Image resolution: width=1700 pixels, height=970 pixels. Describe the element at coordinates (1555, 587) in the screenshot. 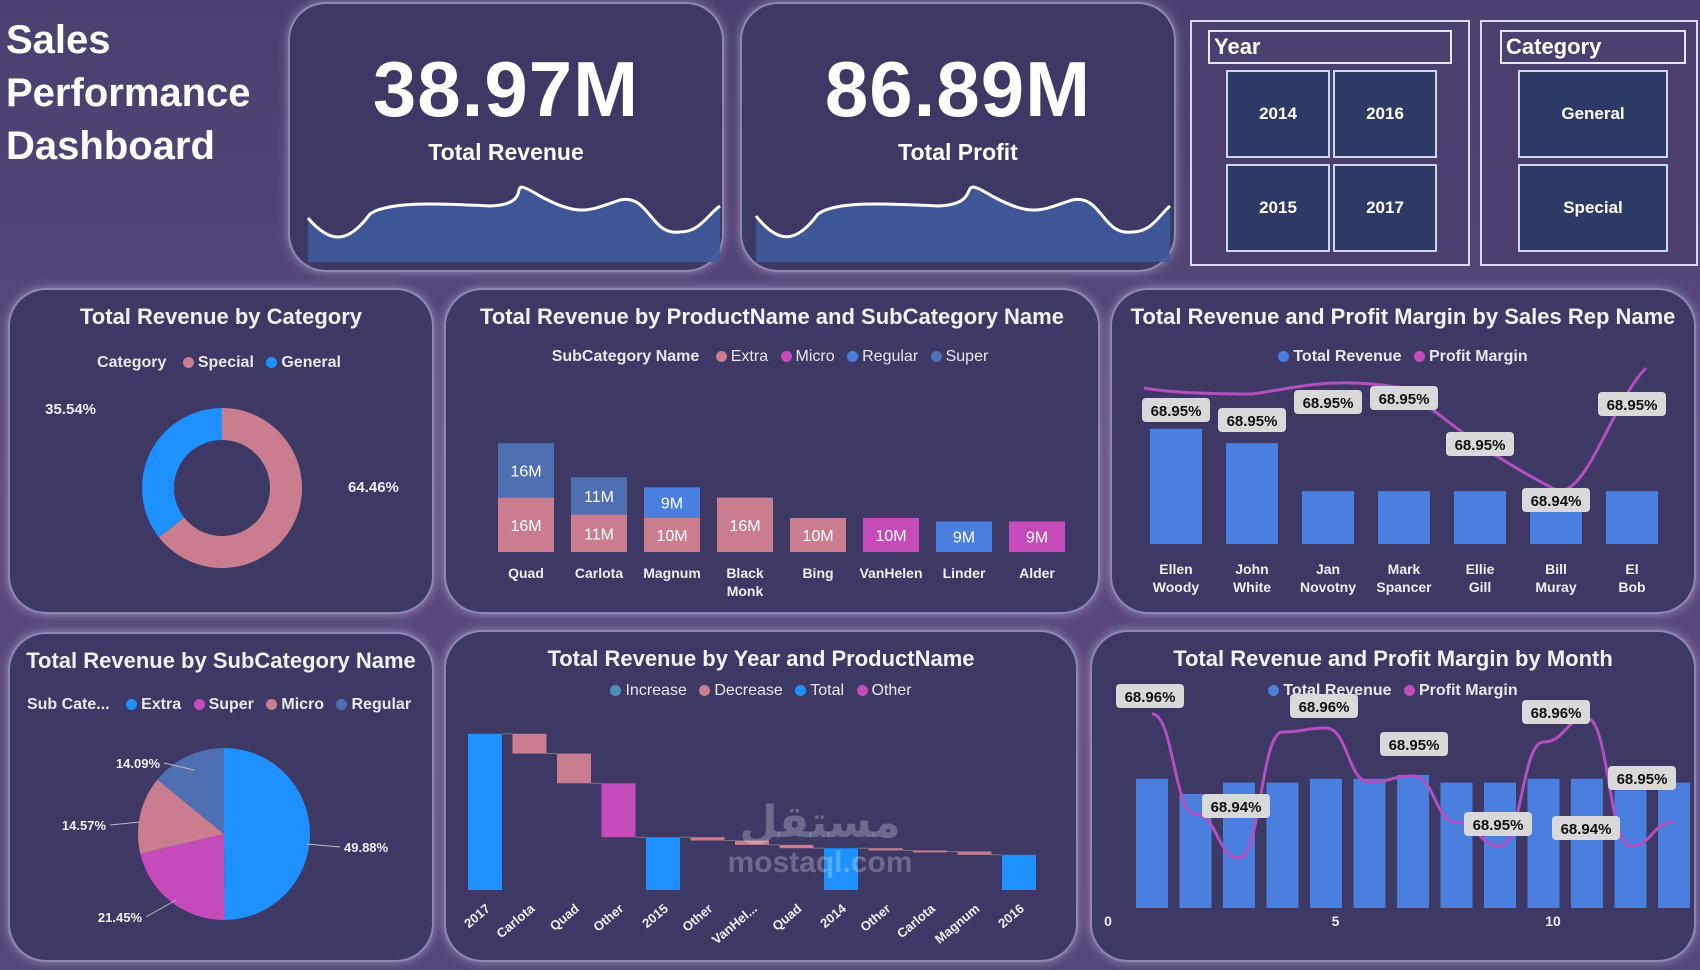

I see `x-tick-label: Muray` at that location.